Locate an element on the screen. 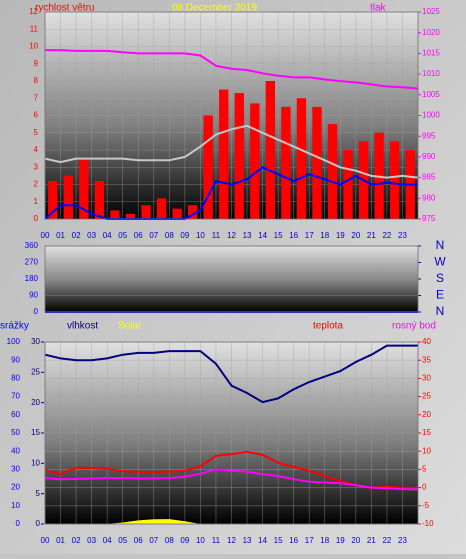  y2-tick-label: 1000 is located at coordinates (431, 115).